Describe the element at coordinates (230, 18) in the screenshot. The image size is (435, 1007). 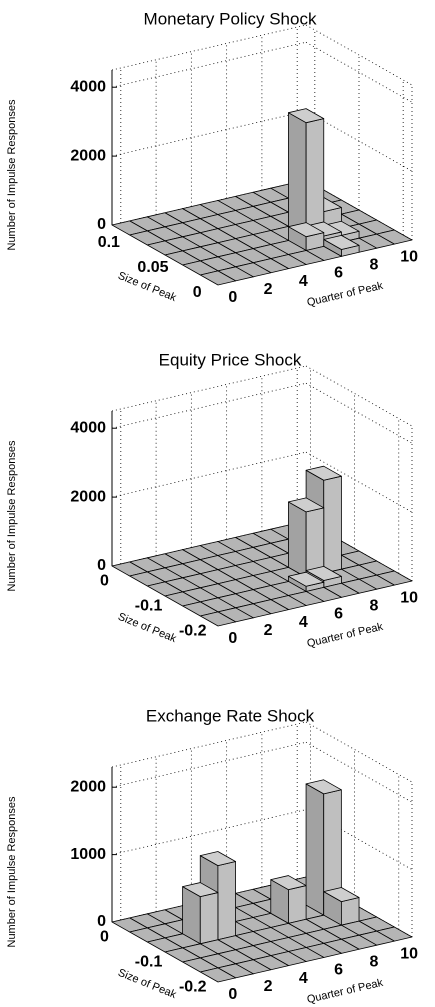
I see `chart-title: Monetary Policy Shock` at that location.